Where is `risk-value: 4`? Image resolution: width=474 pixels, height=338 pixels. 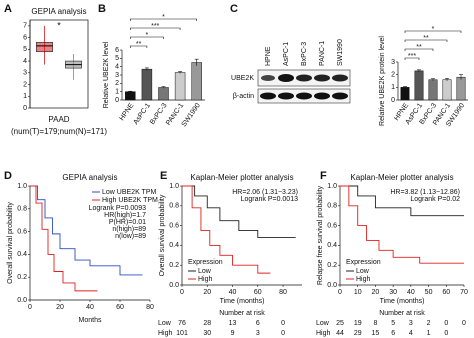
risk-value: 4 is located at coordinates (411, 333).